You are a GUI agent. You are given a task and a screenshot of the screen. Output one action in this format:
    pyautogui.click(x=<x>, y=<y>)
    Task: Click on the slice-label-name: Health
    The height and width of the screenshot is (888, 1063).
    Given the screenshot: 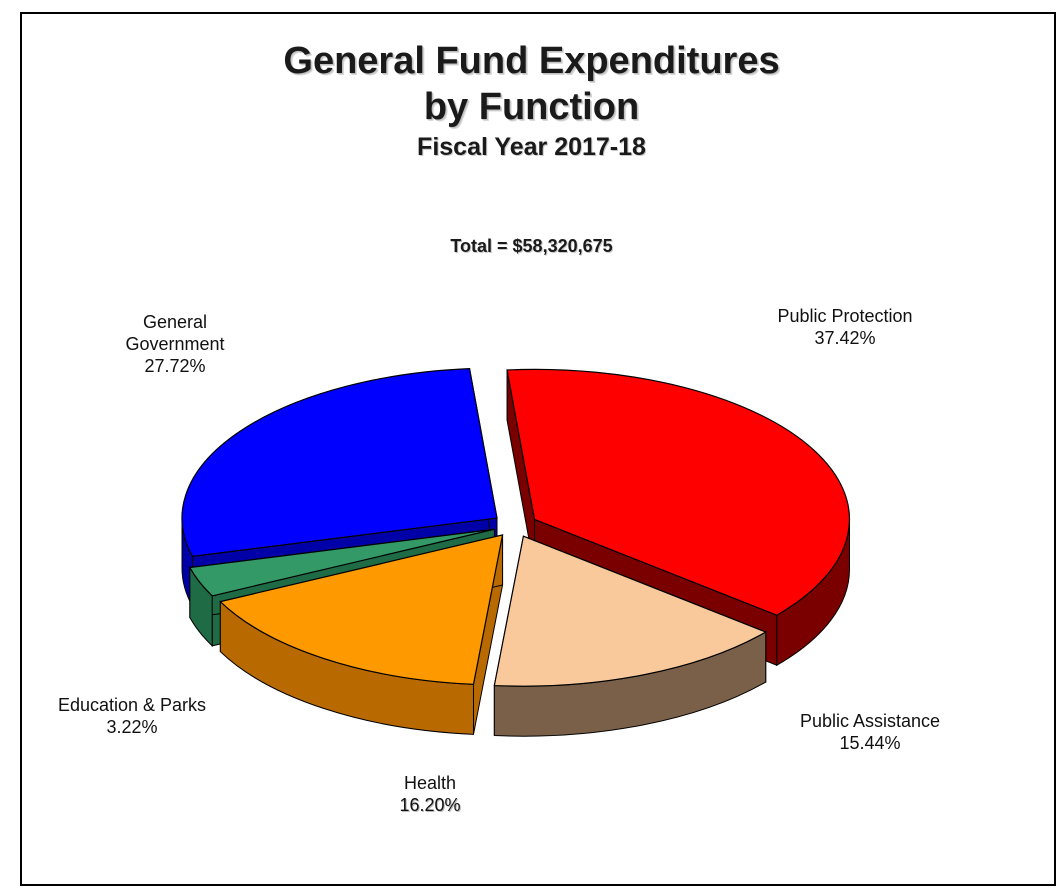 What is the action you would take?
    pyautogui.click(x=430, y=783)
    